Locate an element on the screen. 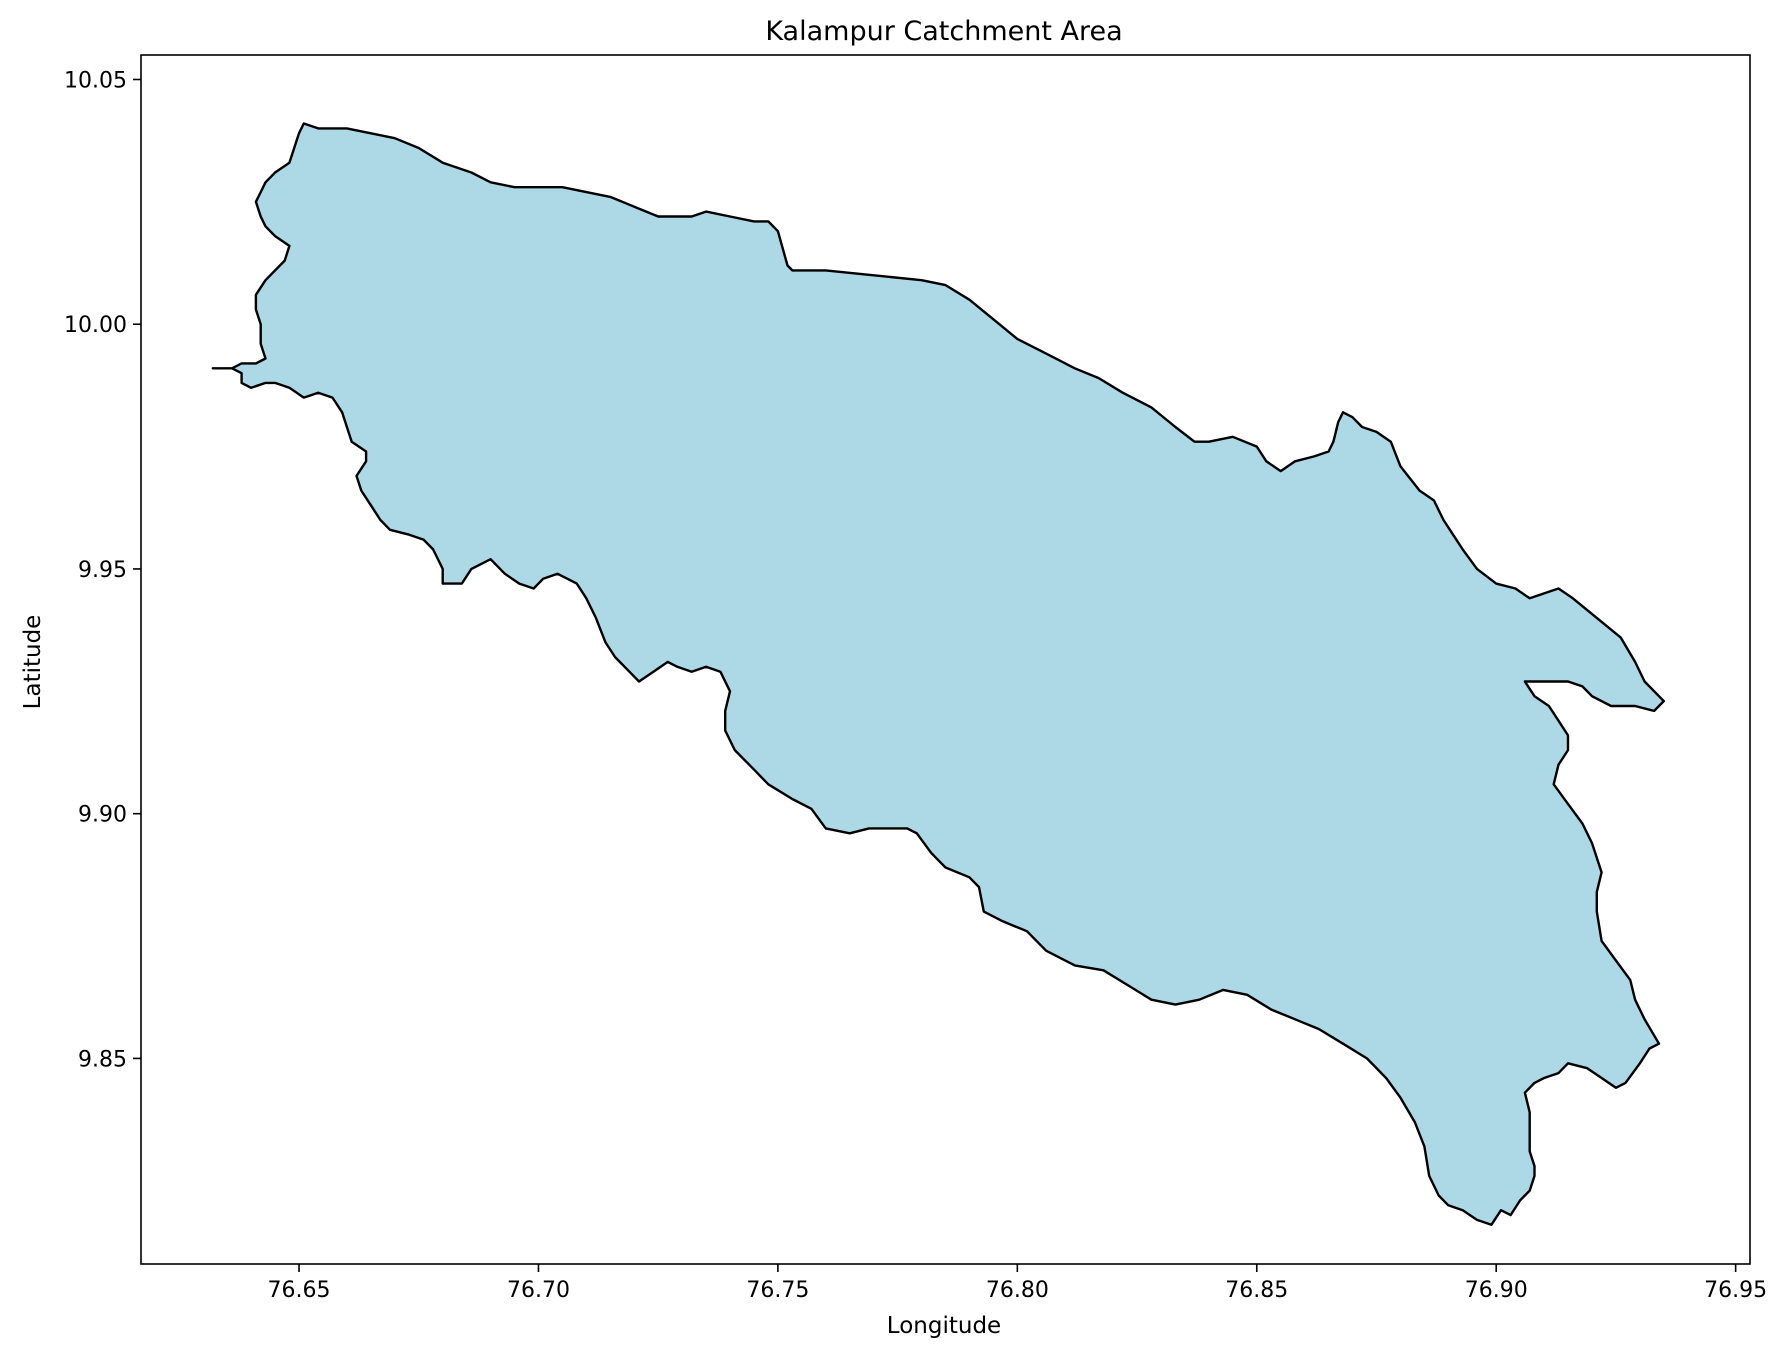  x-axis-ticks: 76.65 76.70 76.75 76.80 76.85 76.90 76.95 is located at coordinates (1017, 1283).